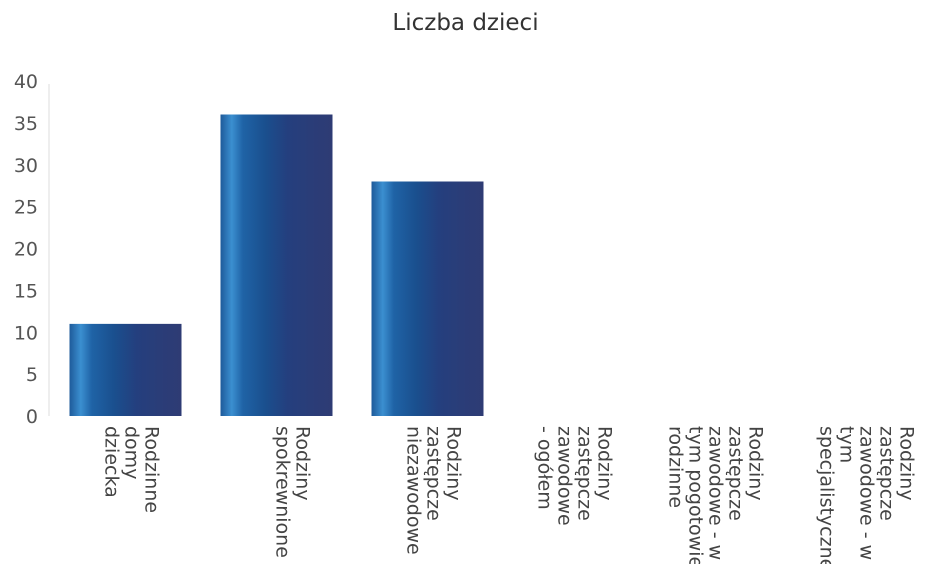 The image size is (931, 564). I want to click on x-category-label-line: tym pogotowie, so click(696, 495).